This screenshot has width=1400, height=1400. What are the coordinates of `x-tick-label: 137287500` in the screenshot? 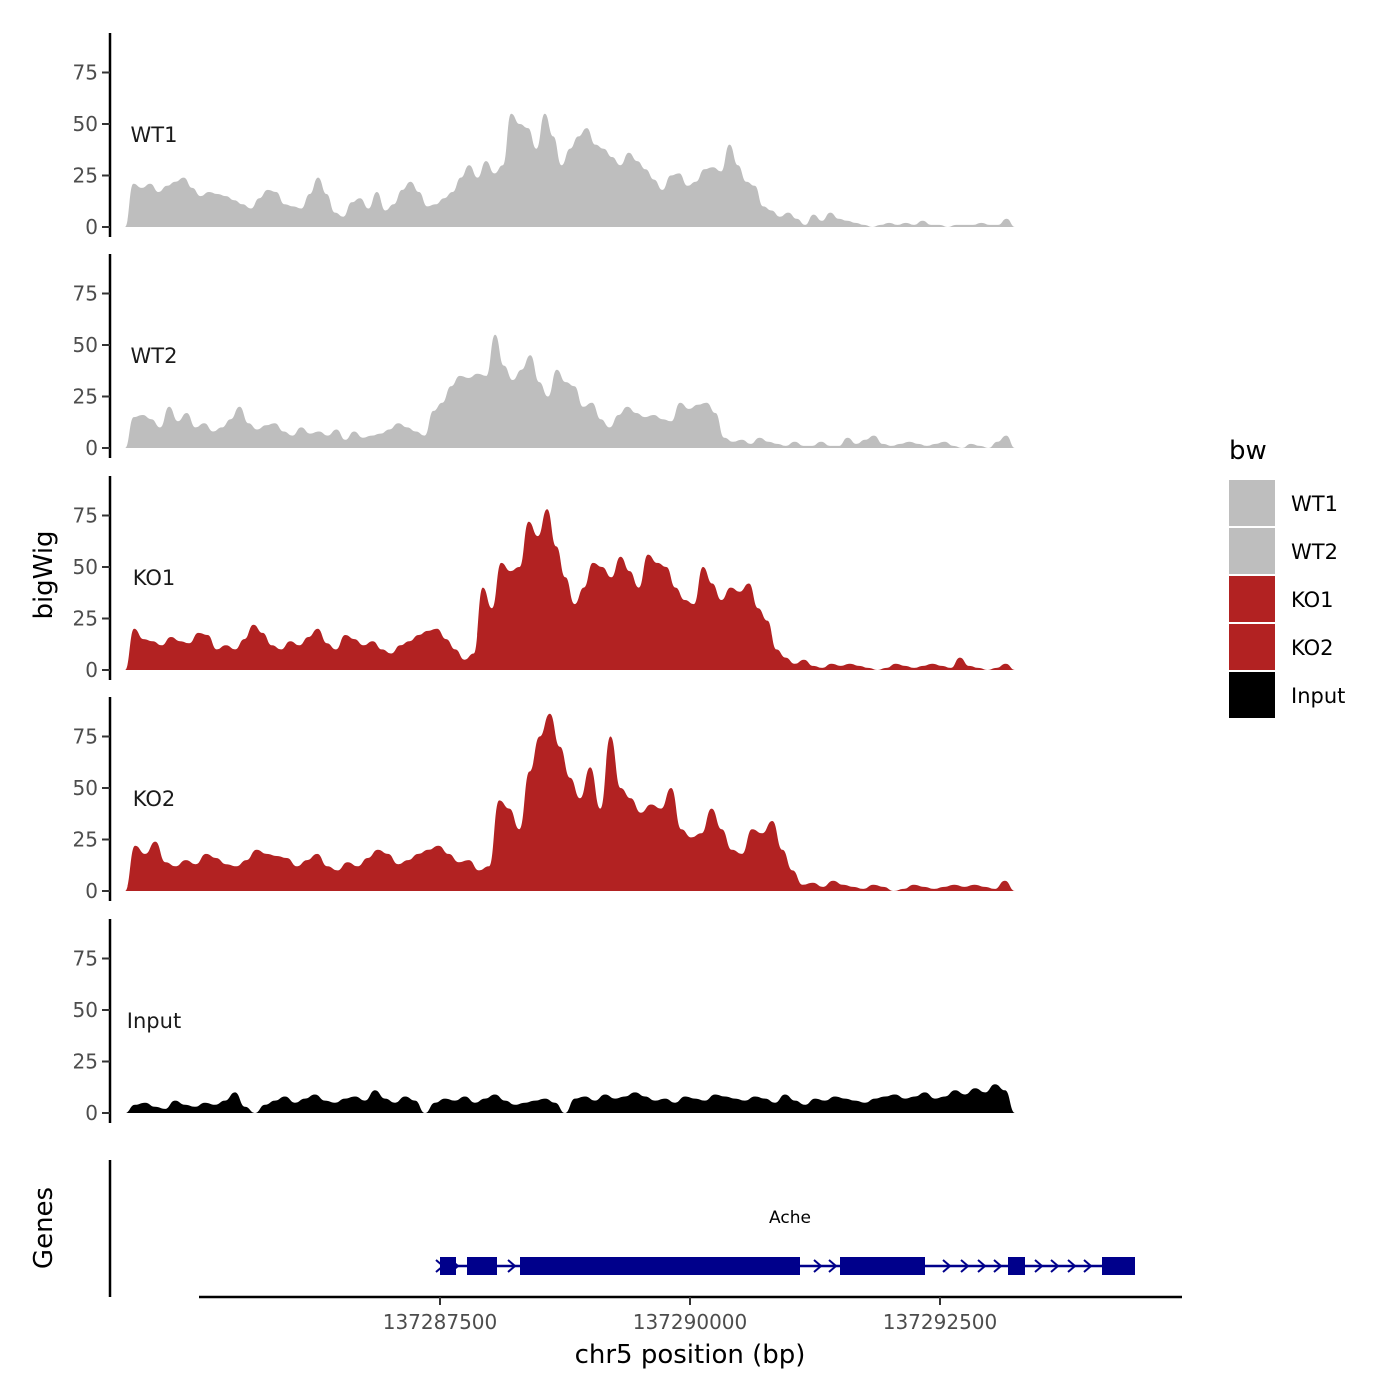 It's located at (440, 1322).